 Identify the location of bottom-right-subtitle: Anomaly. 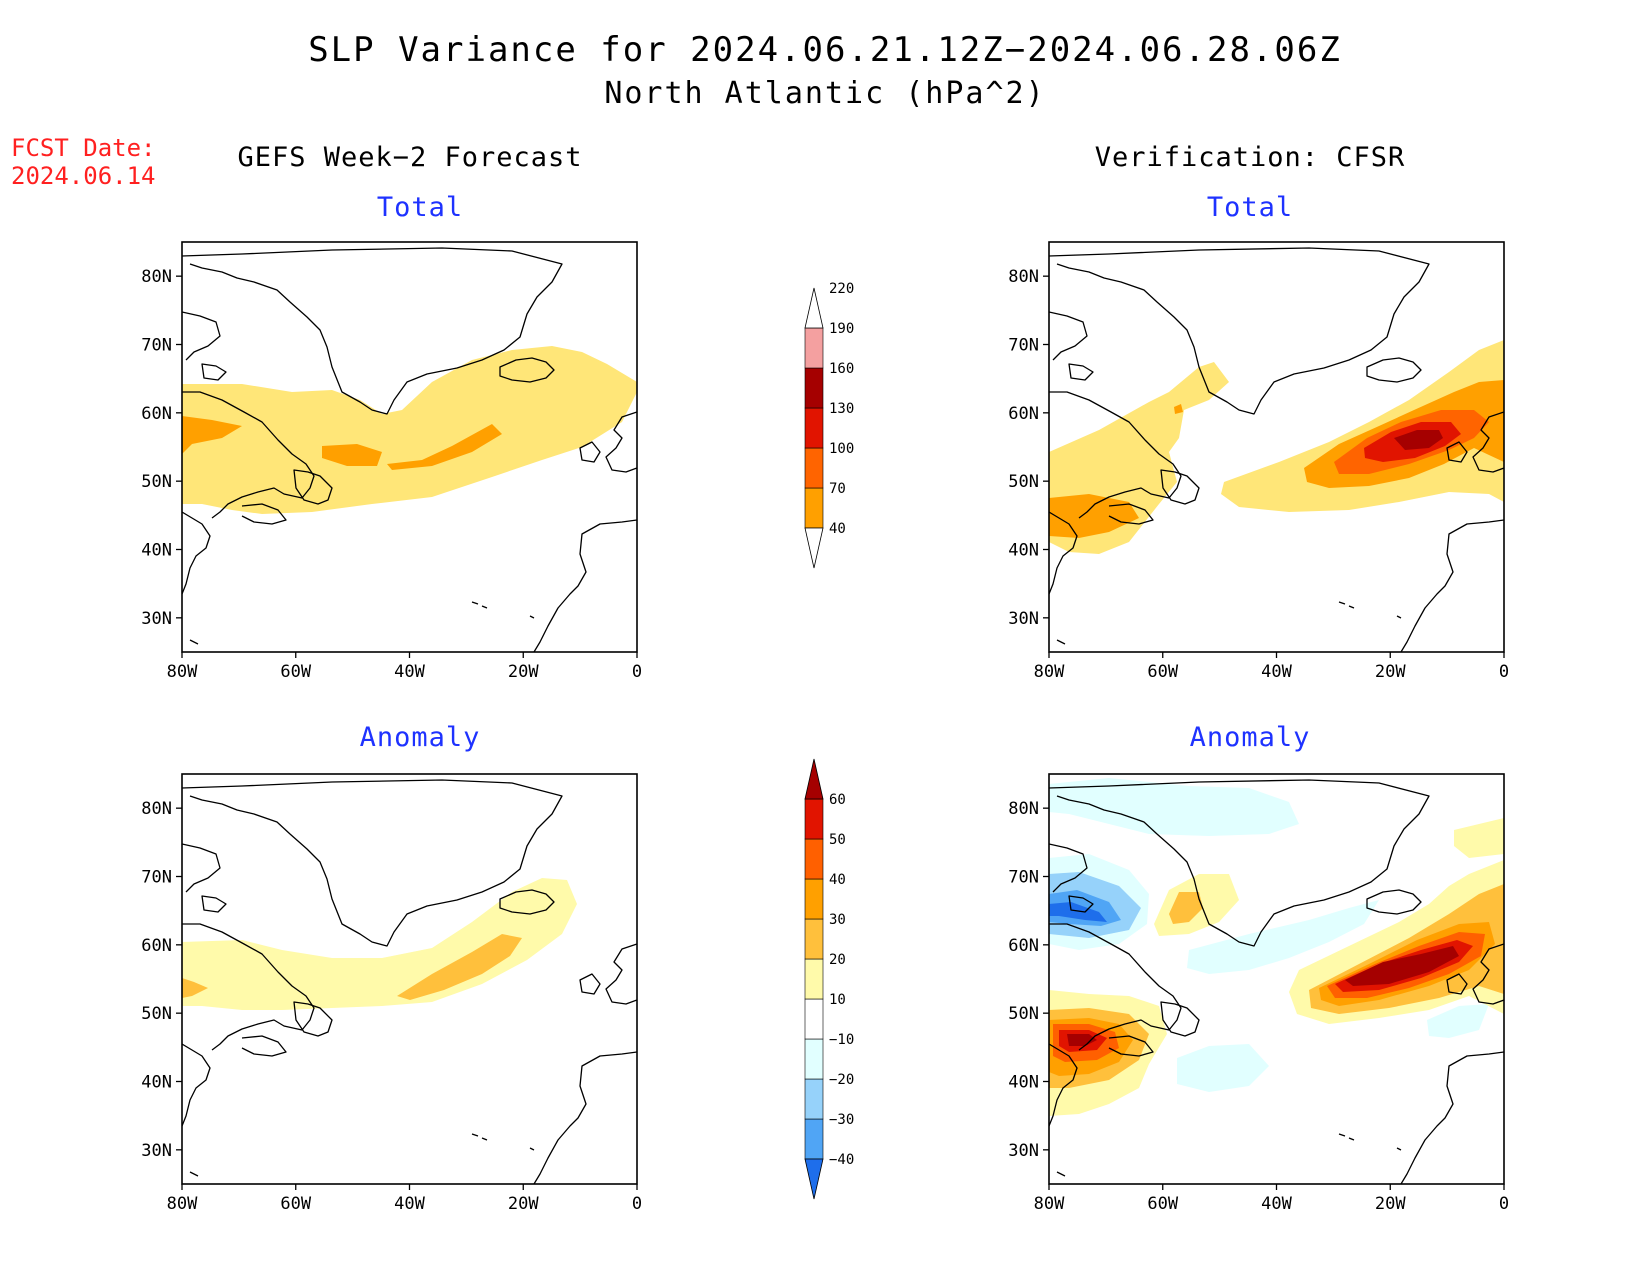
(1250, 737).